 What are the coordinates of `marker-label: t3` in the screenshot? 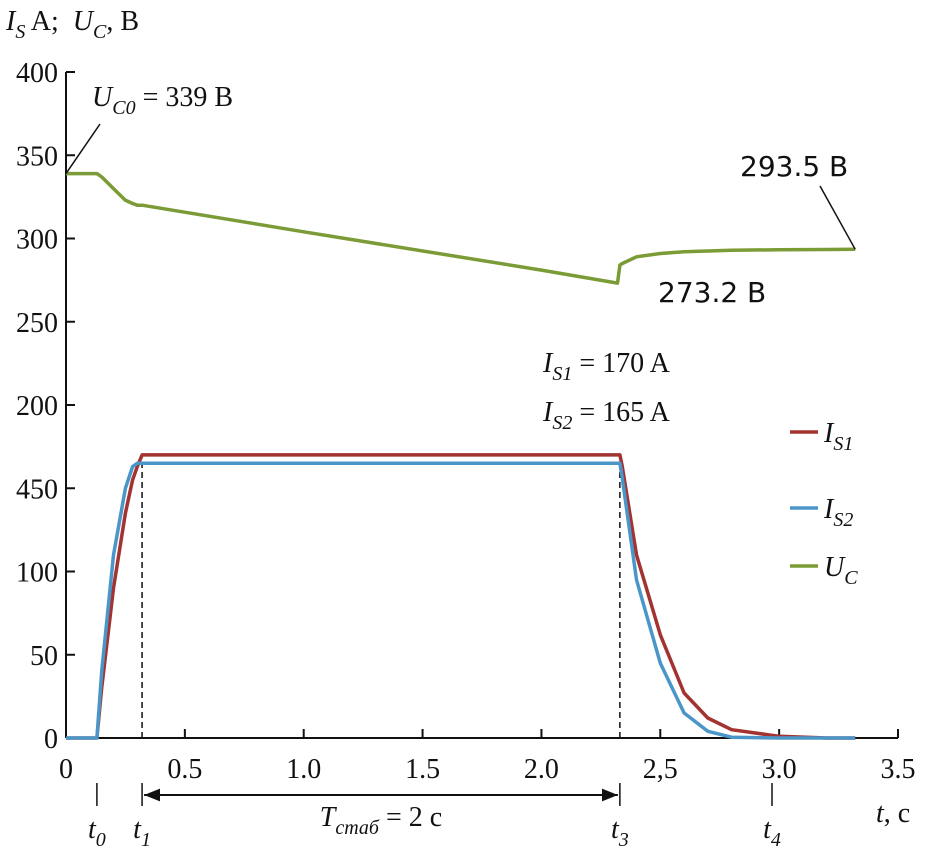 It's located at (620, 832).